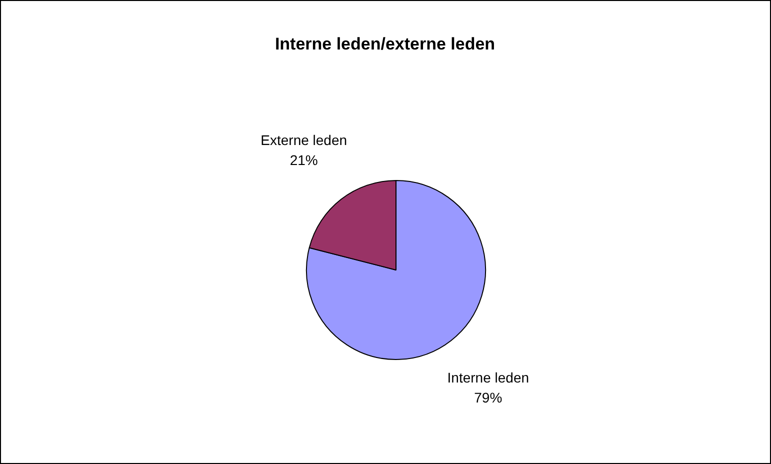  I want to click on slice-label: Interne leden, so click(488, 378).